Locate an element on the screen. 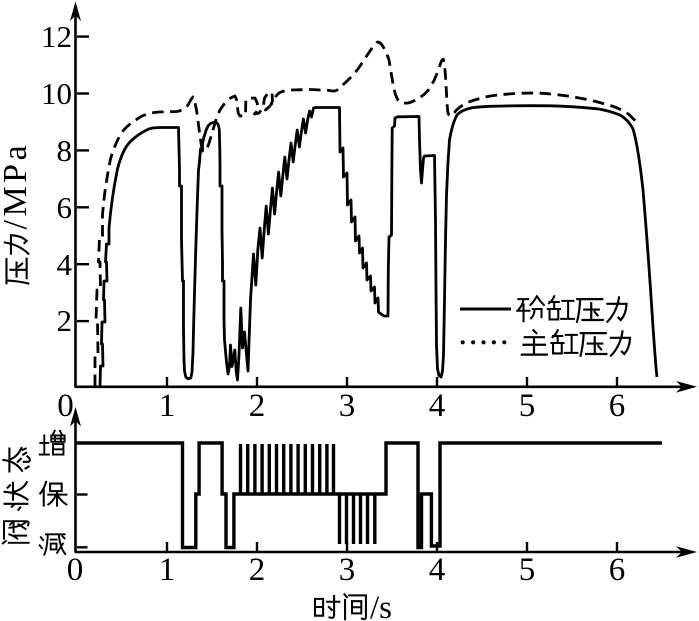 This screenshot has height=621, width=699. svg-text: /MPa is located at coordinates (17, 186).